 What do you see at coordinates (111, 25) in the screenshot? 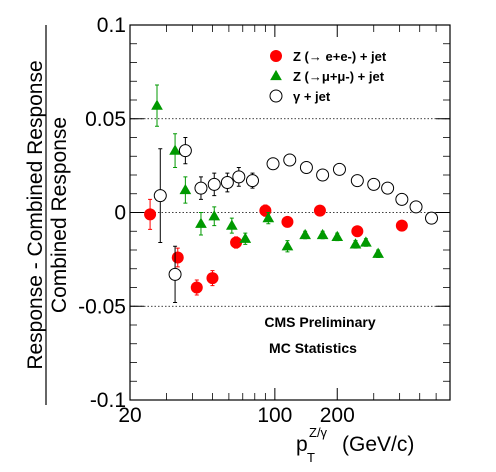
I see `y-tick-label: 0.1` at bounding box center [111, 25].